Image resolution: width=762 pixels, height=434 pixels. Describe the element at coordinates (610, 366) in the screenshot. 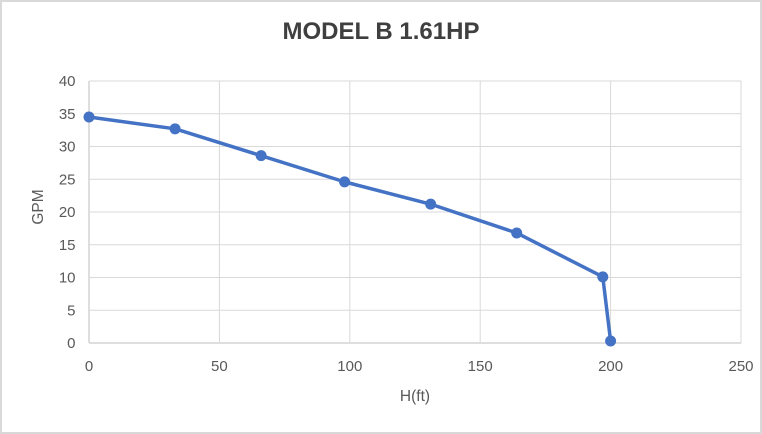

I see `x-tick-label: 200` at that location.